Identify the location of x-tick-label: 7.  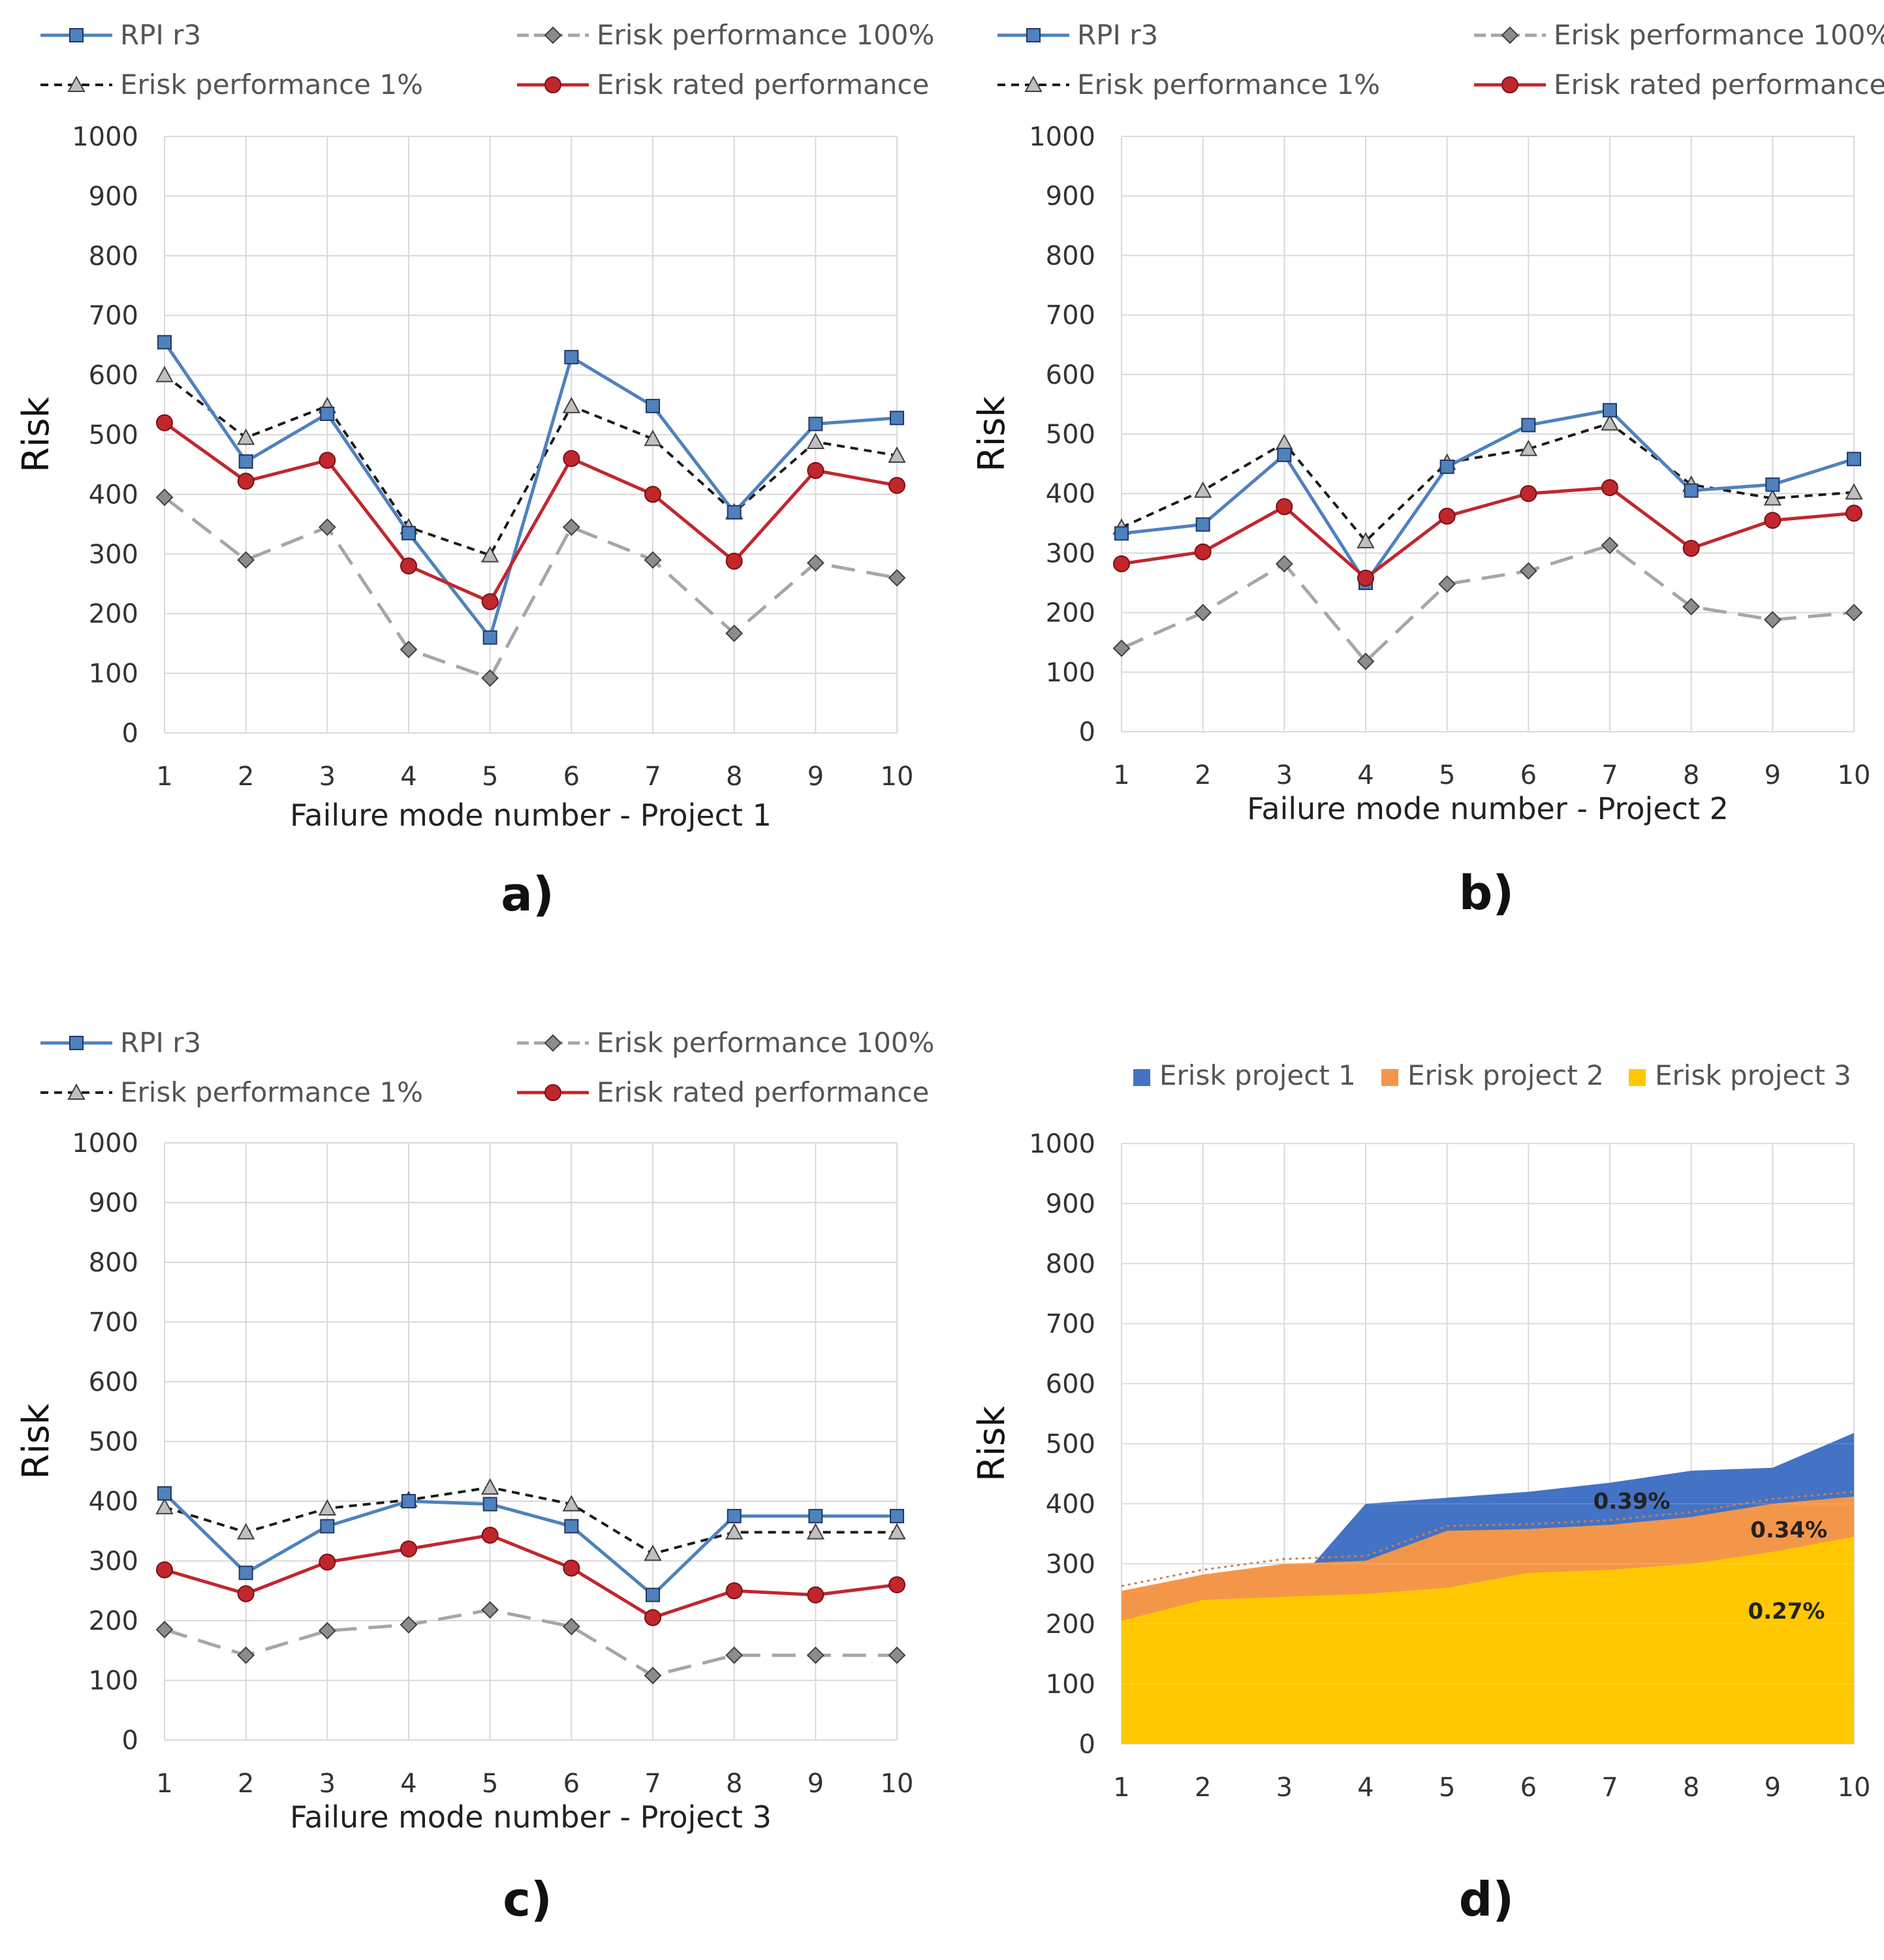
(652, 1784).